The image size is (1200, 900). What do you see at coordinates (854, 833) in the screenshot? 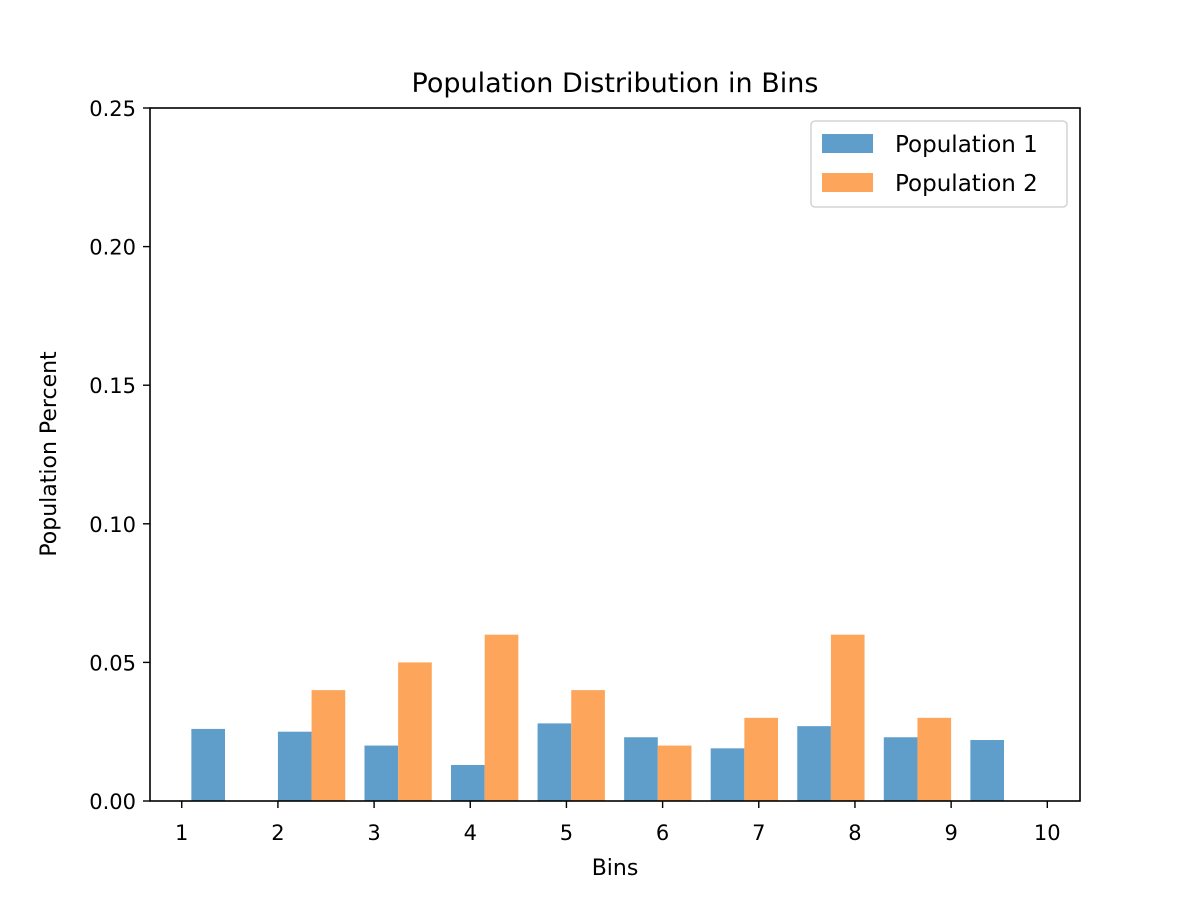
I see `x-tick-label: 8` at bounding box center [854, 833].